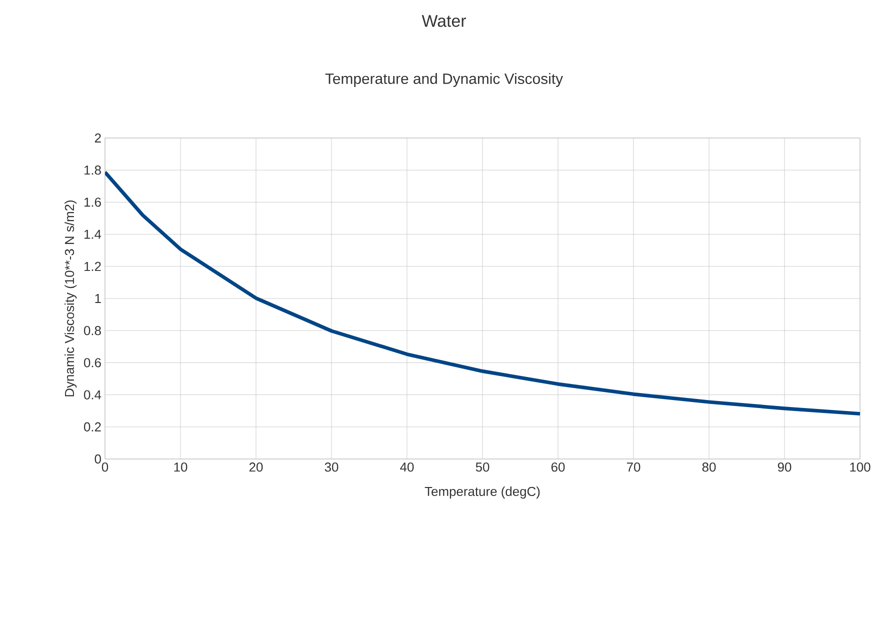 The height and width of the screenshot is (630, 881). Describe the element at coordinates (181, 467) in the screenshot. I see `x-tick-label: 10` at that location.